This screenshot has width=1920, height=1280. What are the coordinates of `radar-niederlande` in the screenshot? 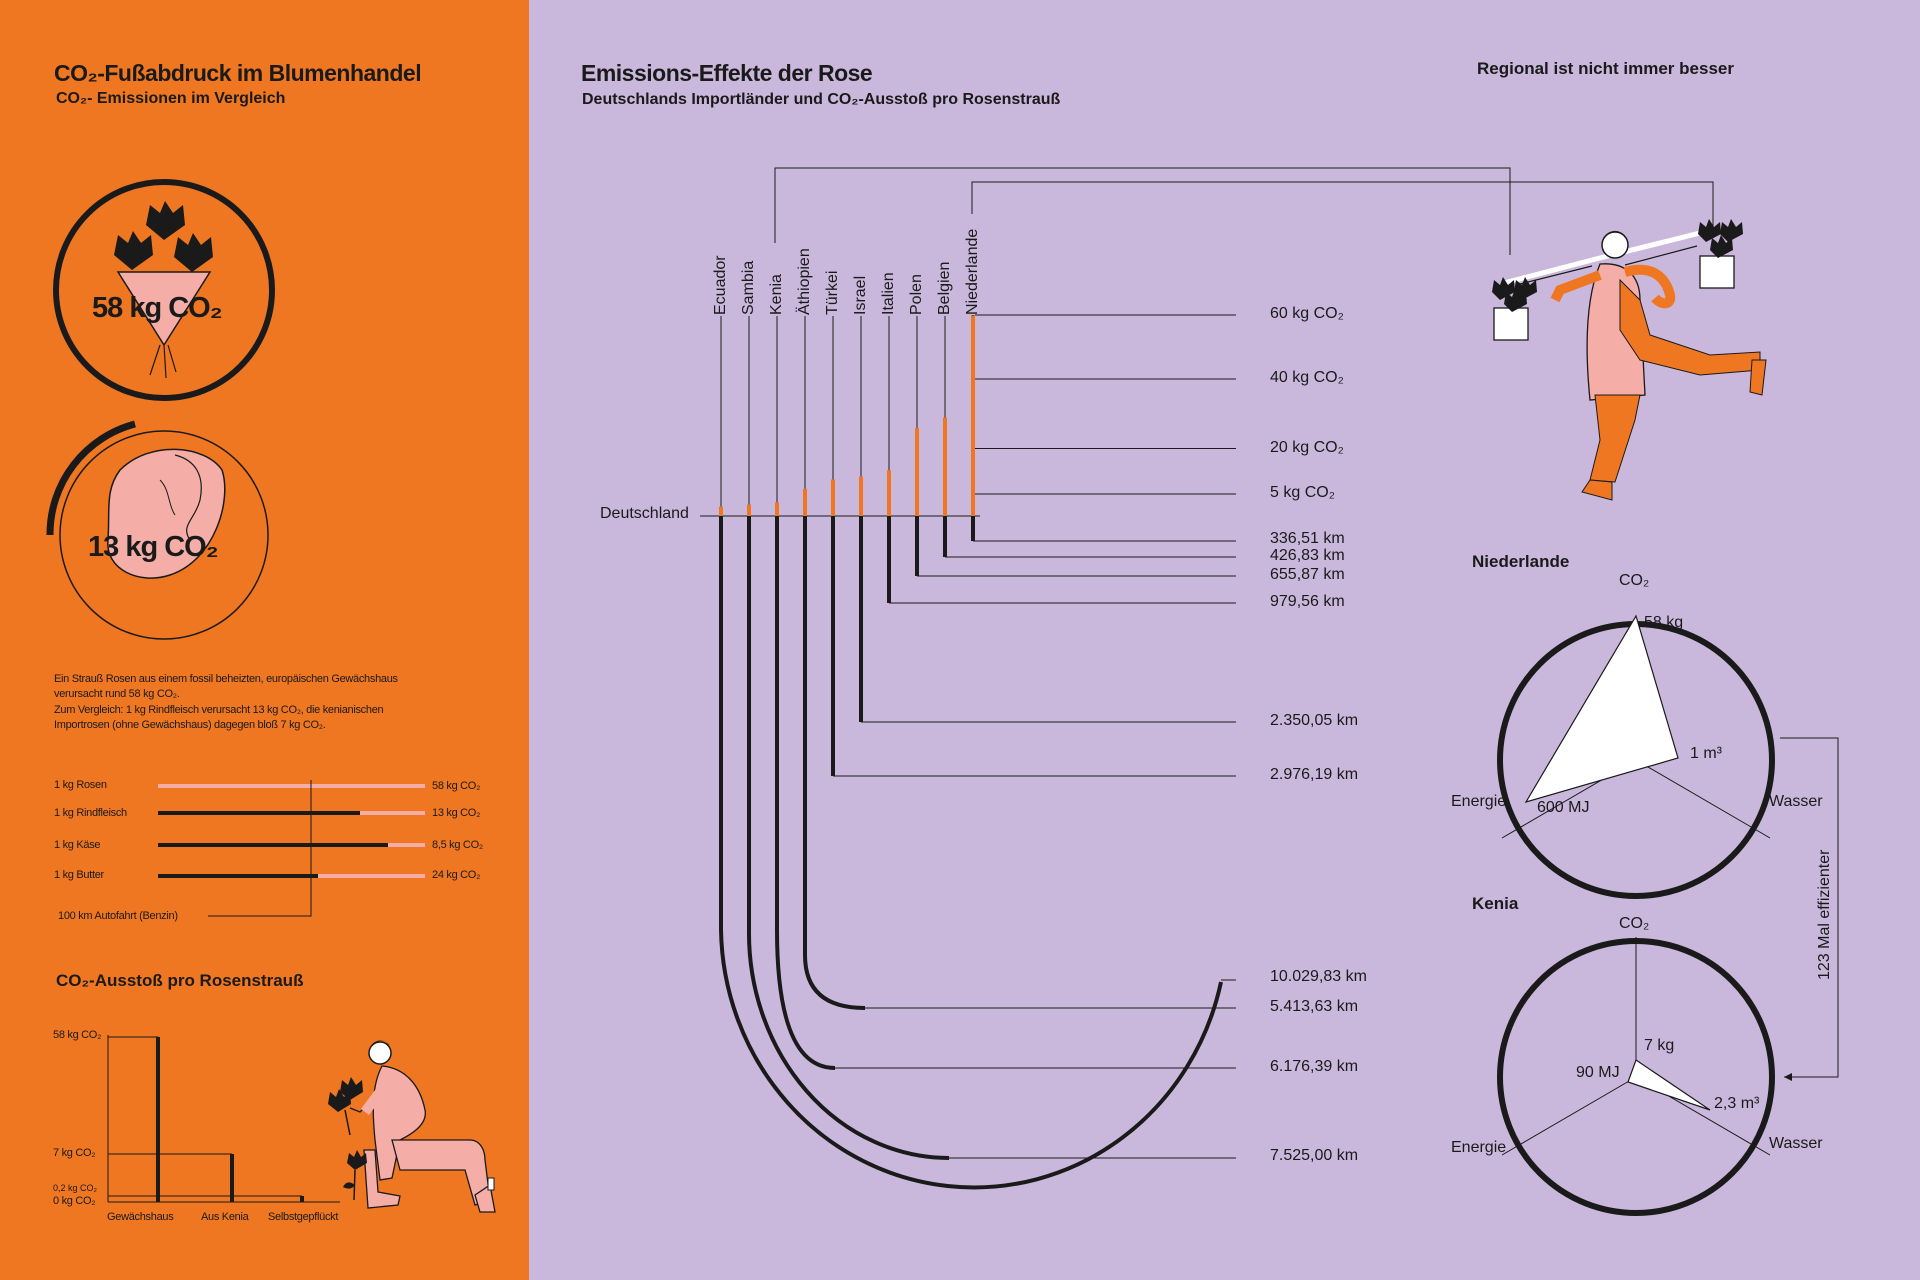 It's located at (1636, 756).